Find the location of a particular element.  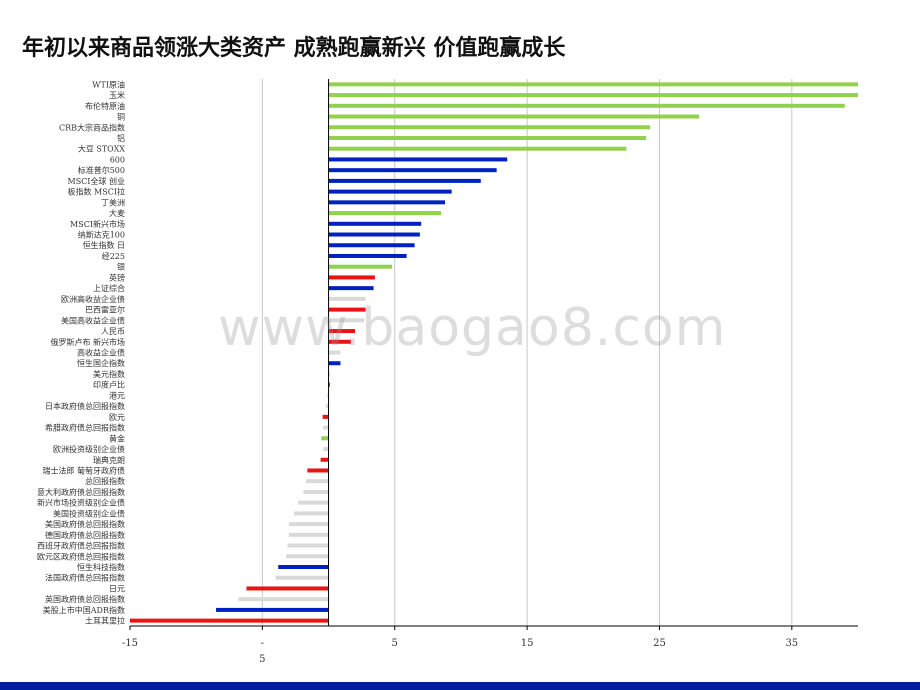

category-label: 德国政府债总回报指数 is located at coordinates (85, 535).